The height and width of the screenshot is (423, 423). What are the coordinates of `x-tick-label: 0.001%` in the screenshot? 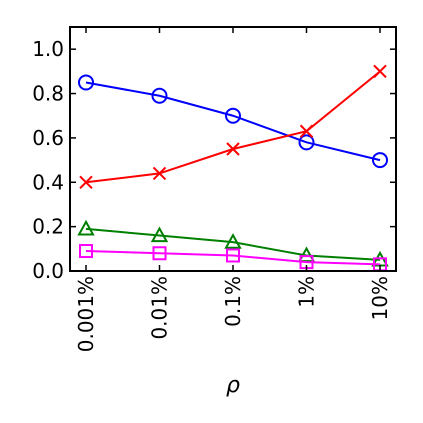 It's located at (86, 314).